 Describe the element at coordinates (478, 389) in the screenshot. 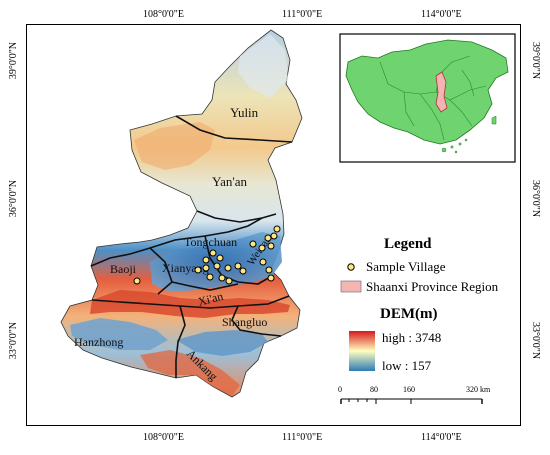

I see `scale-label-320: 320 km` at that location.